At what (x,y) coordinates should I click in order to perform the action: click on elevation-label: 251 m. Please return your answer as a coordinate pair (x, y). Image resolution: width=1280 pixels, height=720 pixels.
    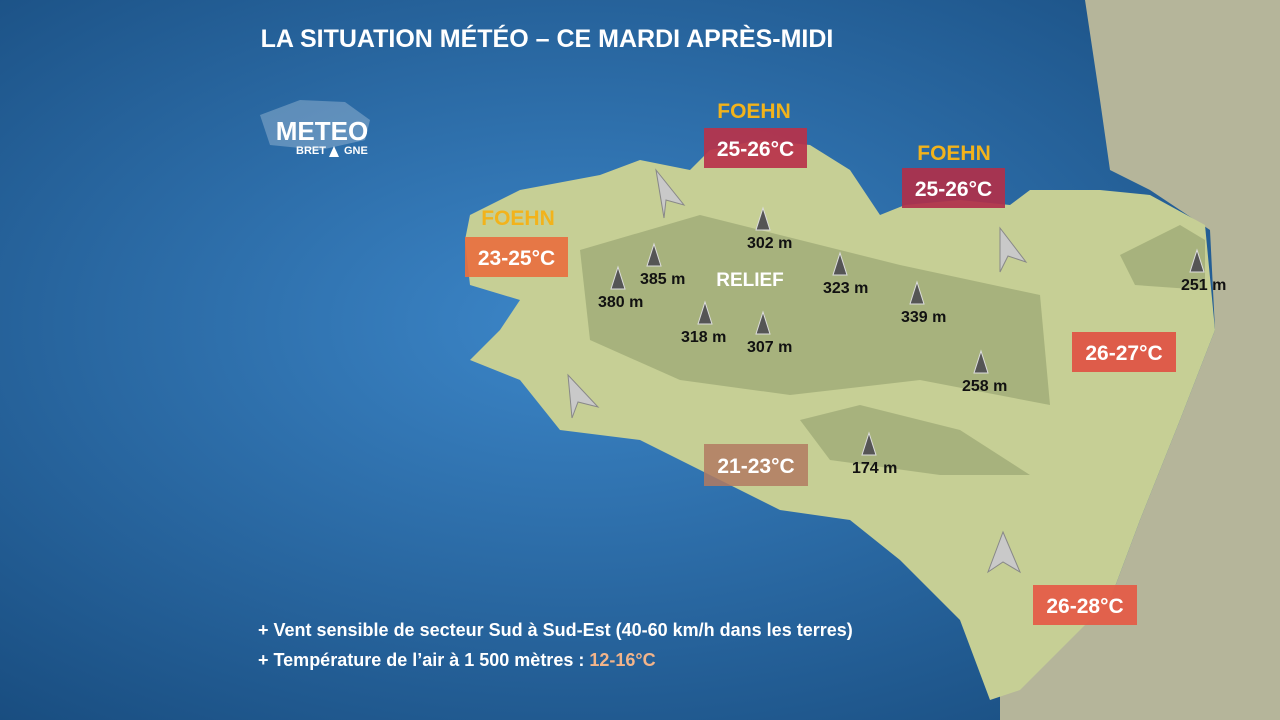
    Looking at the image, I should click on (1203, 285).